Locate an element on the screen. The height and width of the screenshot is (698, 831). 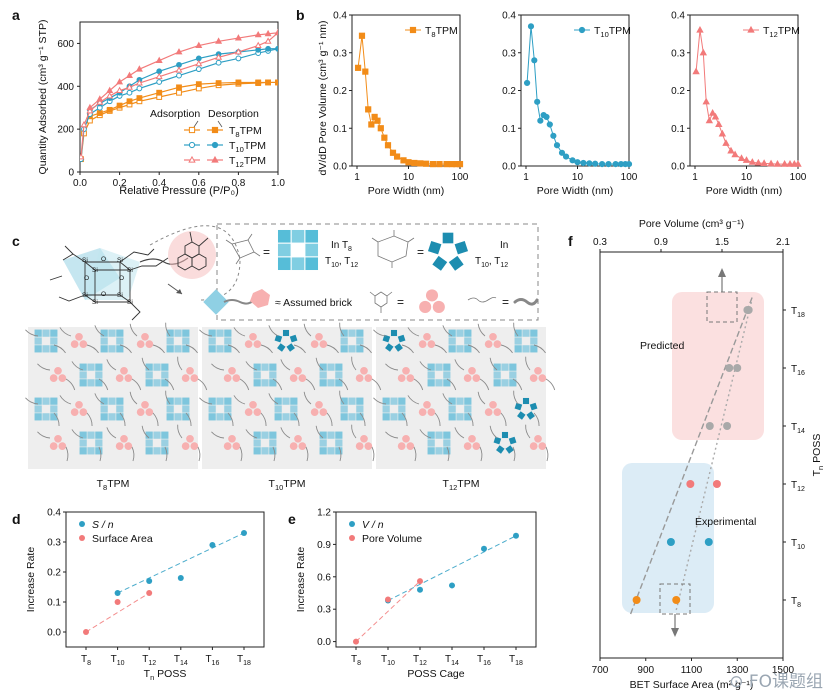
x-tick-label: T8 is located at coordinates (356, 660).